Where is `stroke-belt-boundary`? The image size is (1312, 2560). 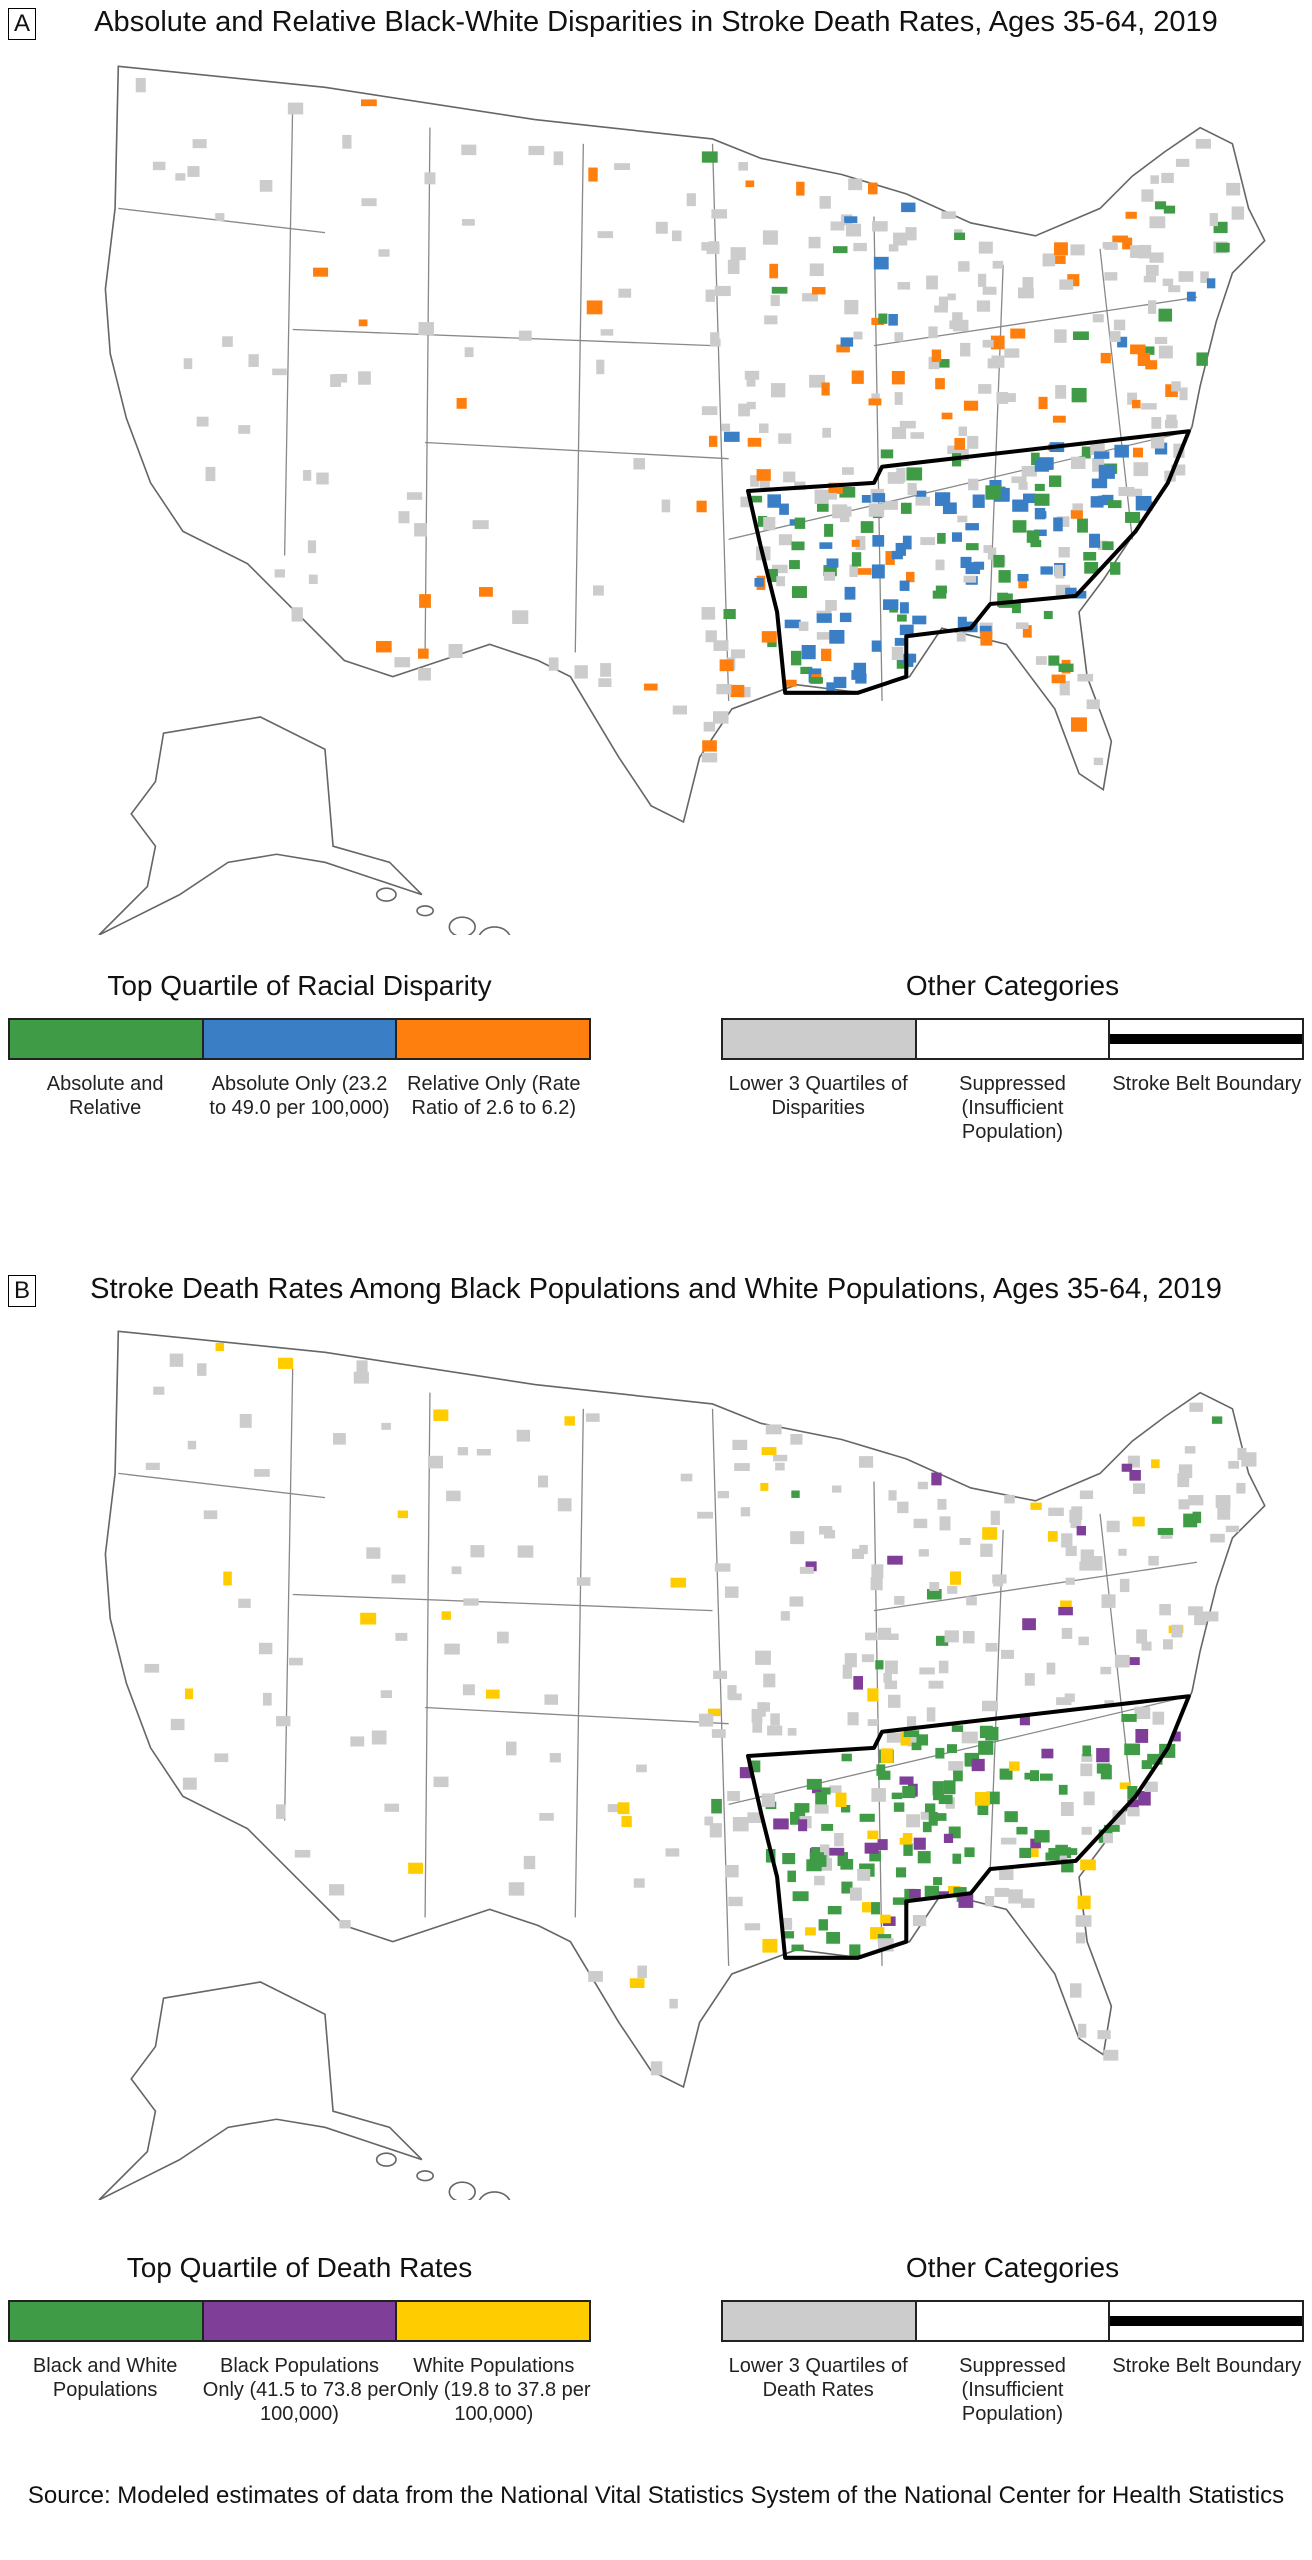
stroke-belt-boundary is located at coordinates (968, 1827).